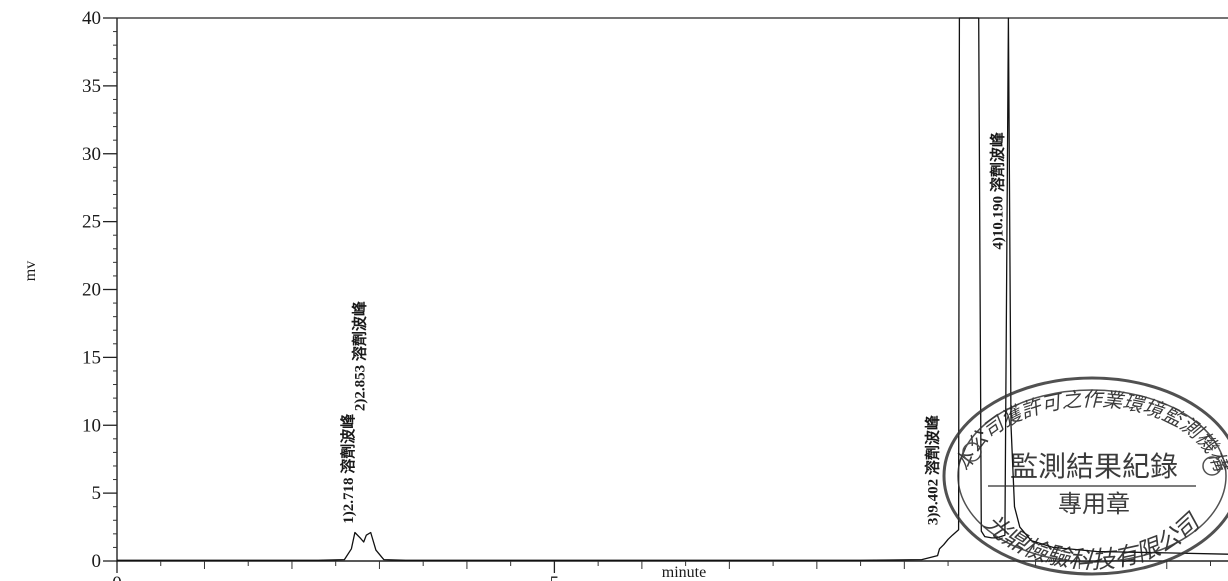 This screenshot has height=581, width=1228. Describe the element at coordinates (1094, 466) in the screenshot. I see `stamp-center-title: 監測結果紀錄` at that location.